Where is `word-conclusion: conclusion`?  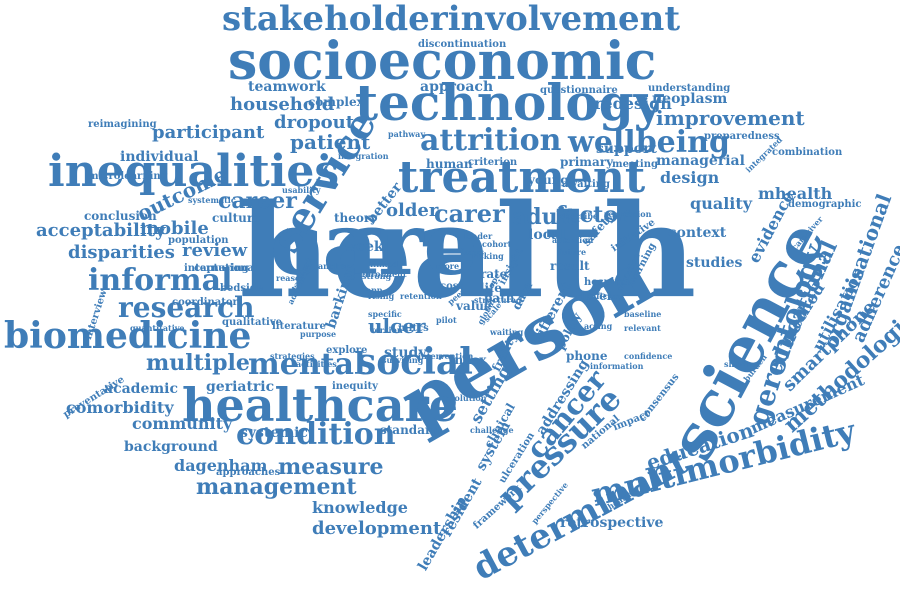 word-conclusion: conclusion is located at coordinates (120, 216).